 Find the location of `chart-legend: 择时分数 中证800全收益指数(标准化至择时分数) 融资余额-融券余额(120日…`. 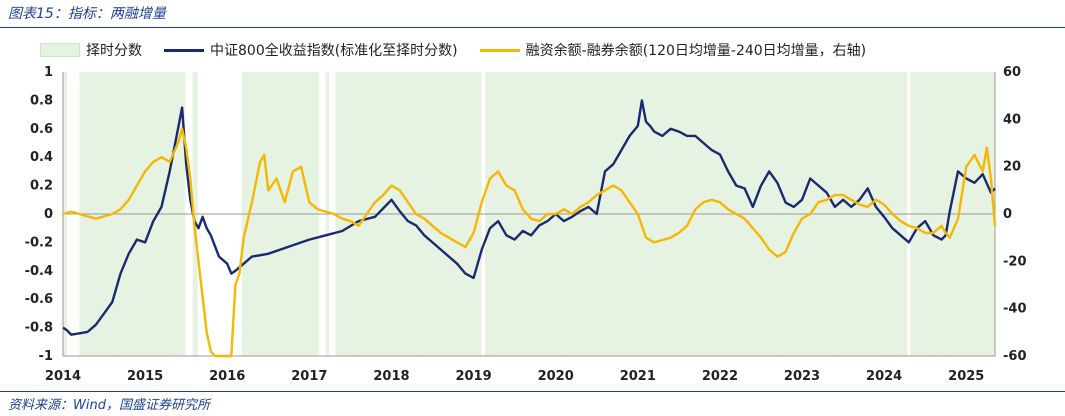

chart-legend: 择时分数 中证800全收益指数(标准化至择时分数) 融资余额-融券余额(120日… is located at coordinates (464, 50).